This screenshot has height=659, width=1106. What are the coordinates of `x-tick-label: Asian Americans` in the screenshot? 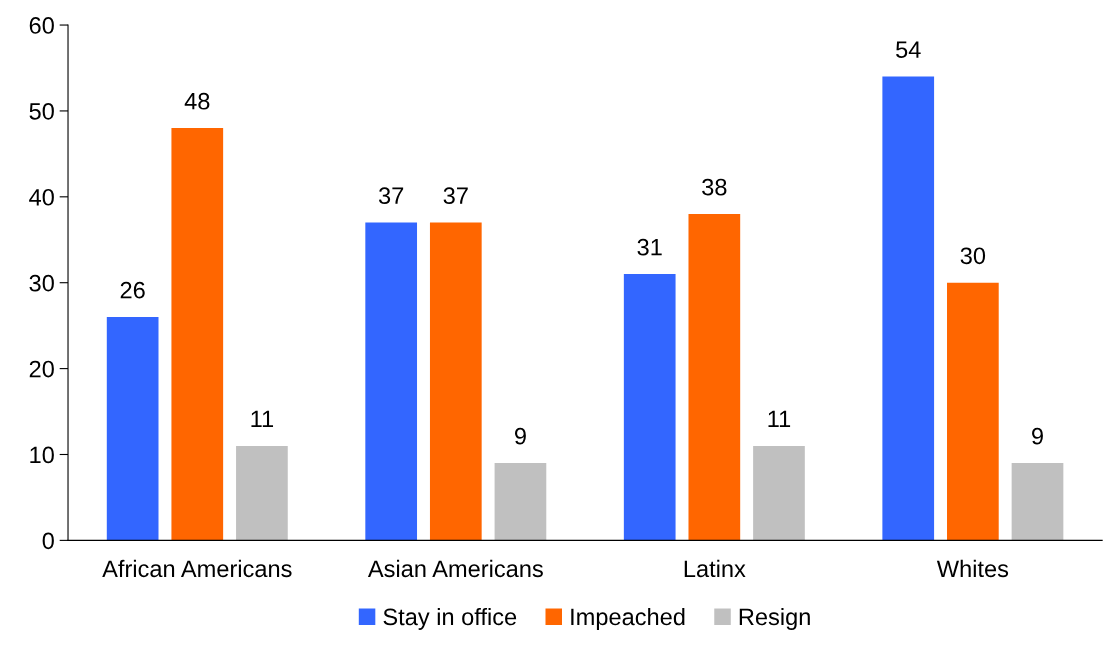 It's located at (455, 568).